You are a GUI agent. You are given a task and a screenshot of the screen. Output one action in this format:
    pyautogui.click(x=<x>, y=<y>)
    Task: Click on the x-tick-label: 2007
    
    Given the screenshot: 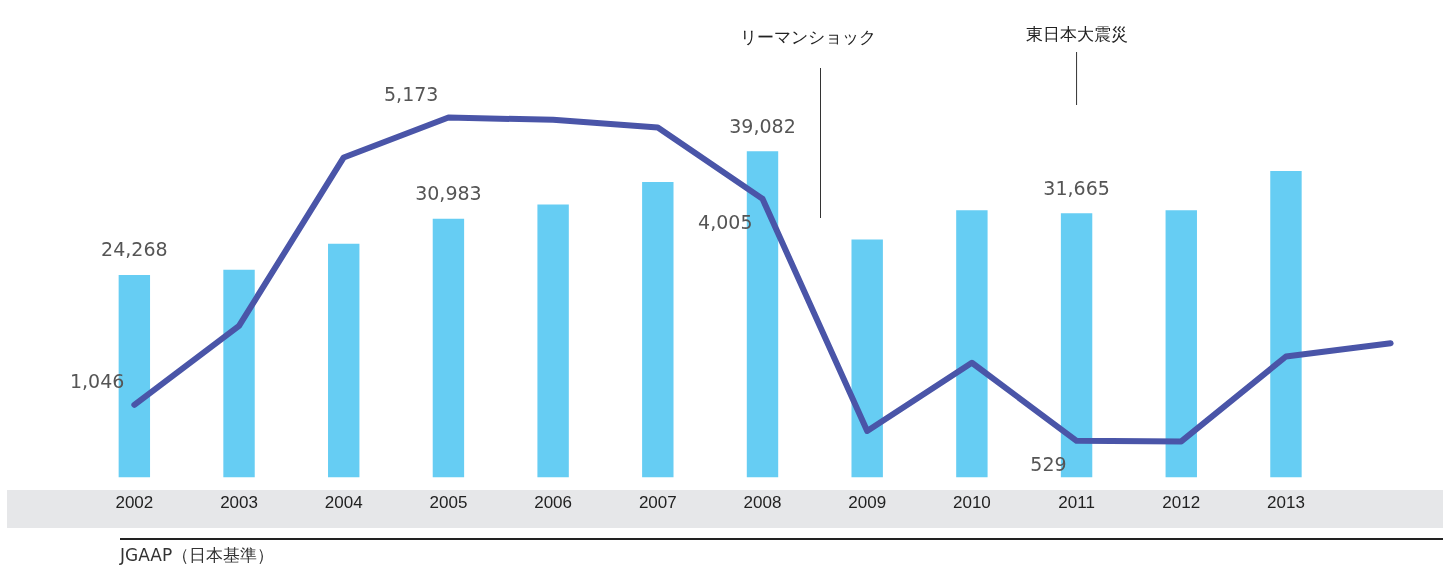 What is the action you would take?
    pyautogui.click(x=657, y=503)
    